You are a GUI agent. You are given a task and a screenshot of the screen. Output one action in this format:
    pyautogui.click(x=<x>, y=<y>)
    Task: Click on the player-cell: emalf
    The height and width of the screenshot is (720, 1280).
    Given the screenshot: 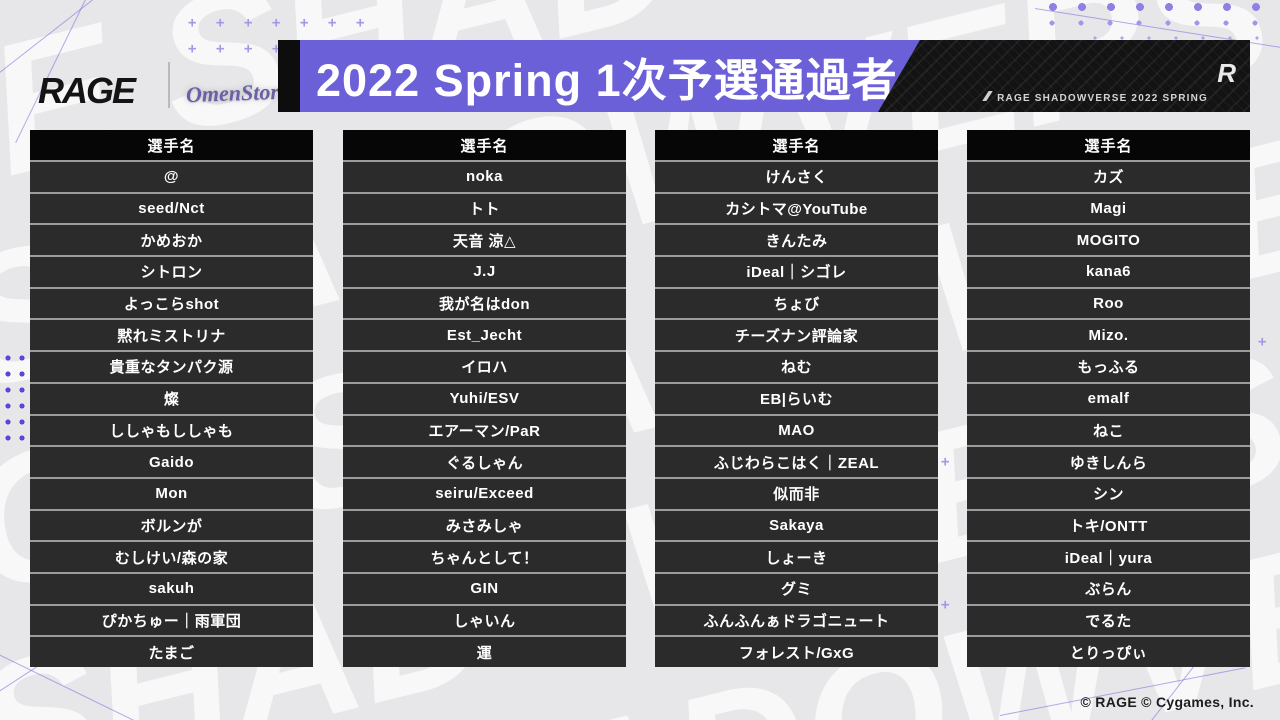 What is the action you would take?
    pyautogui.click(x=1108, y=397)
    